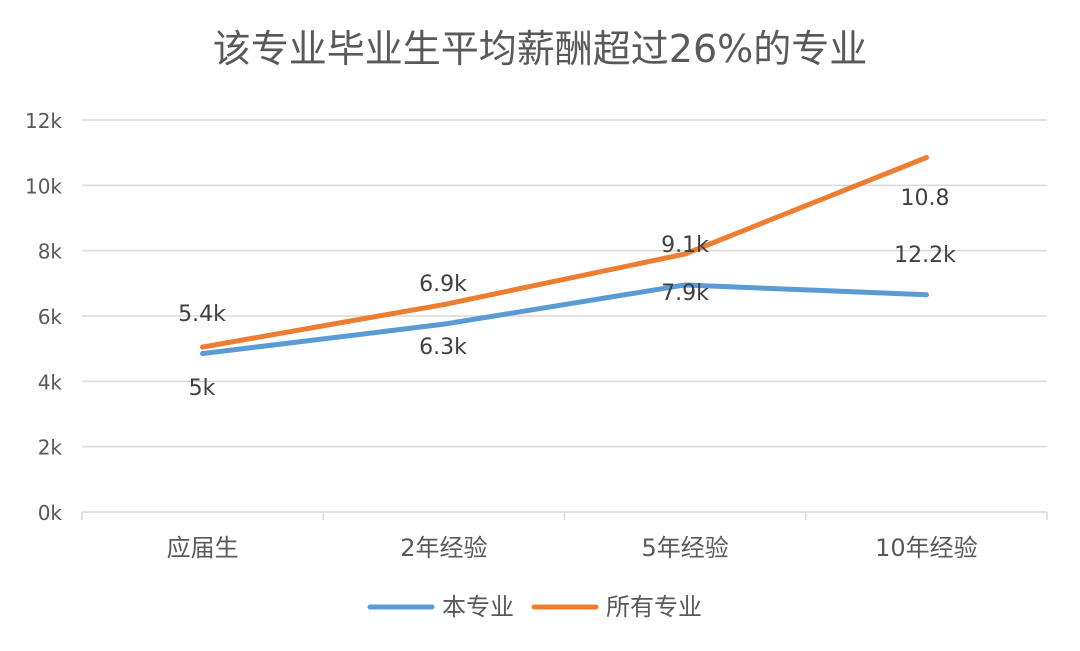  What do you see at coordinates (202, 314) in the screenshot?
I see `data-label: 5.4k` at bounding box center [202, 314].